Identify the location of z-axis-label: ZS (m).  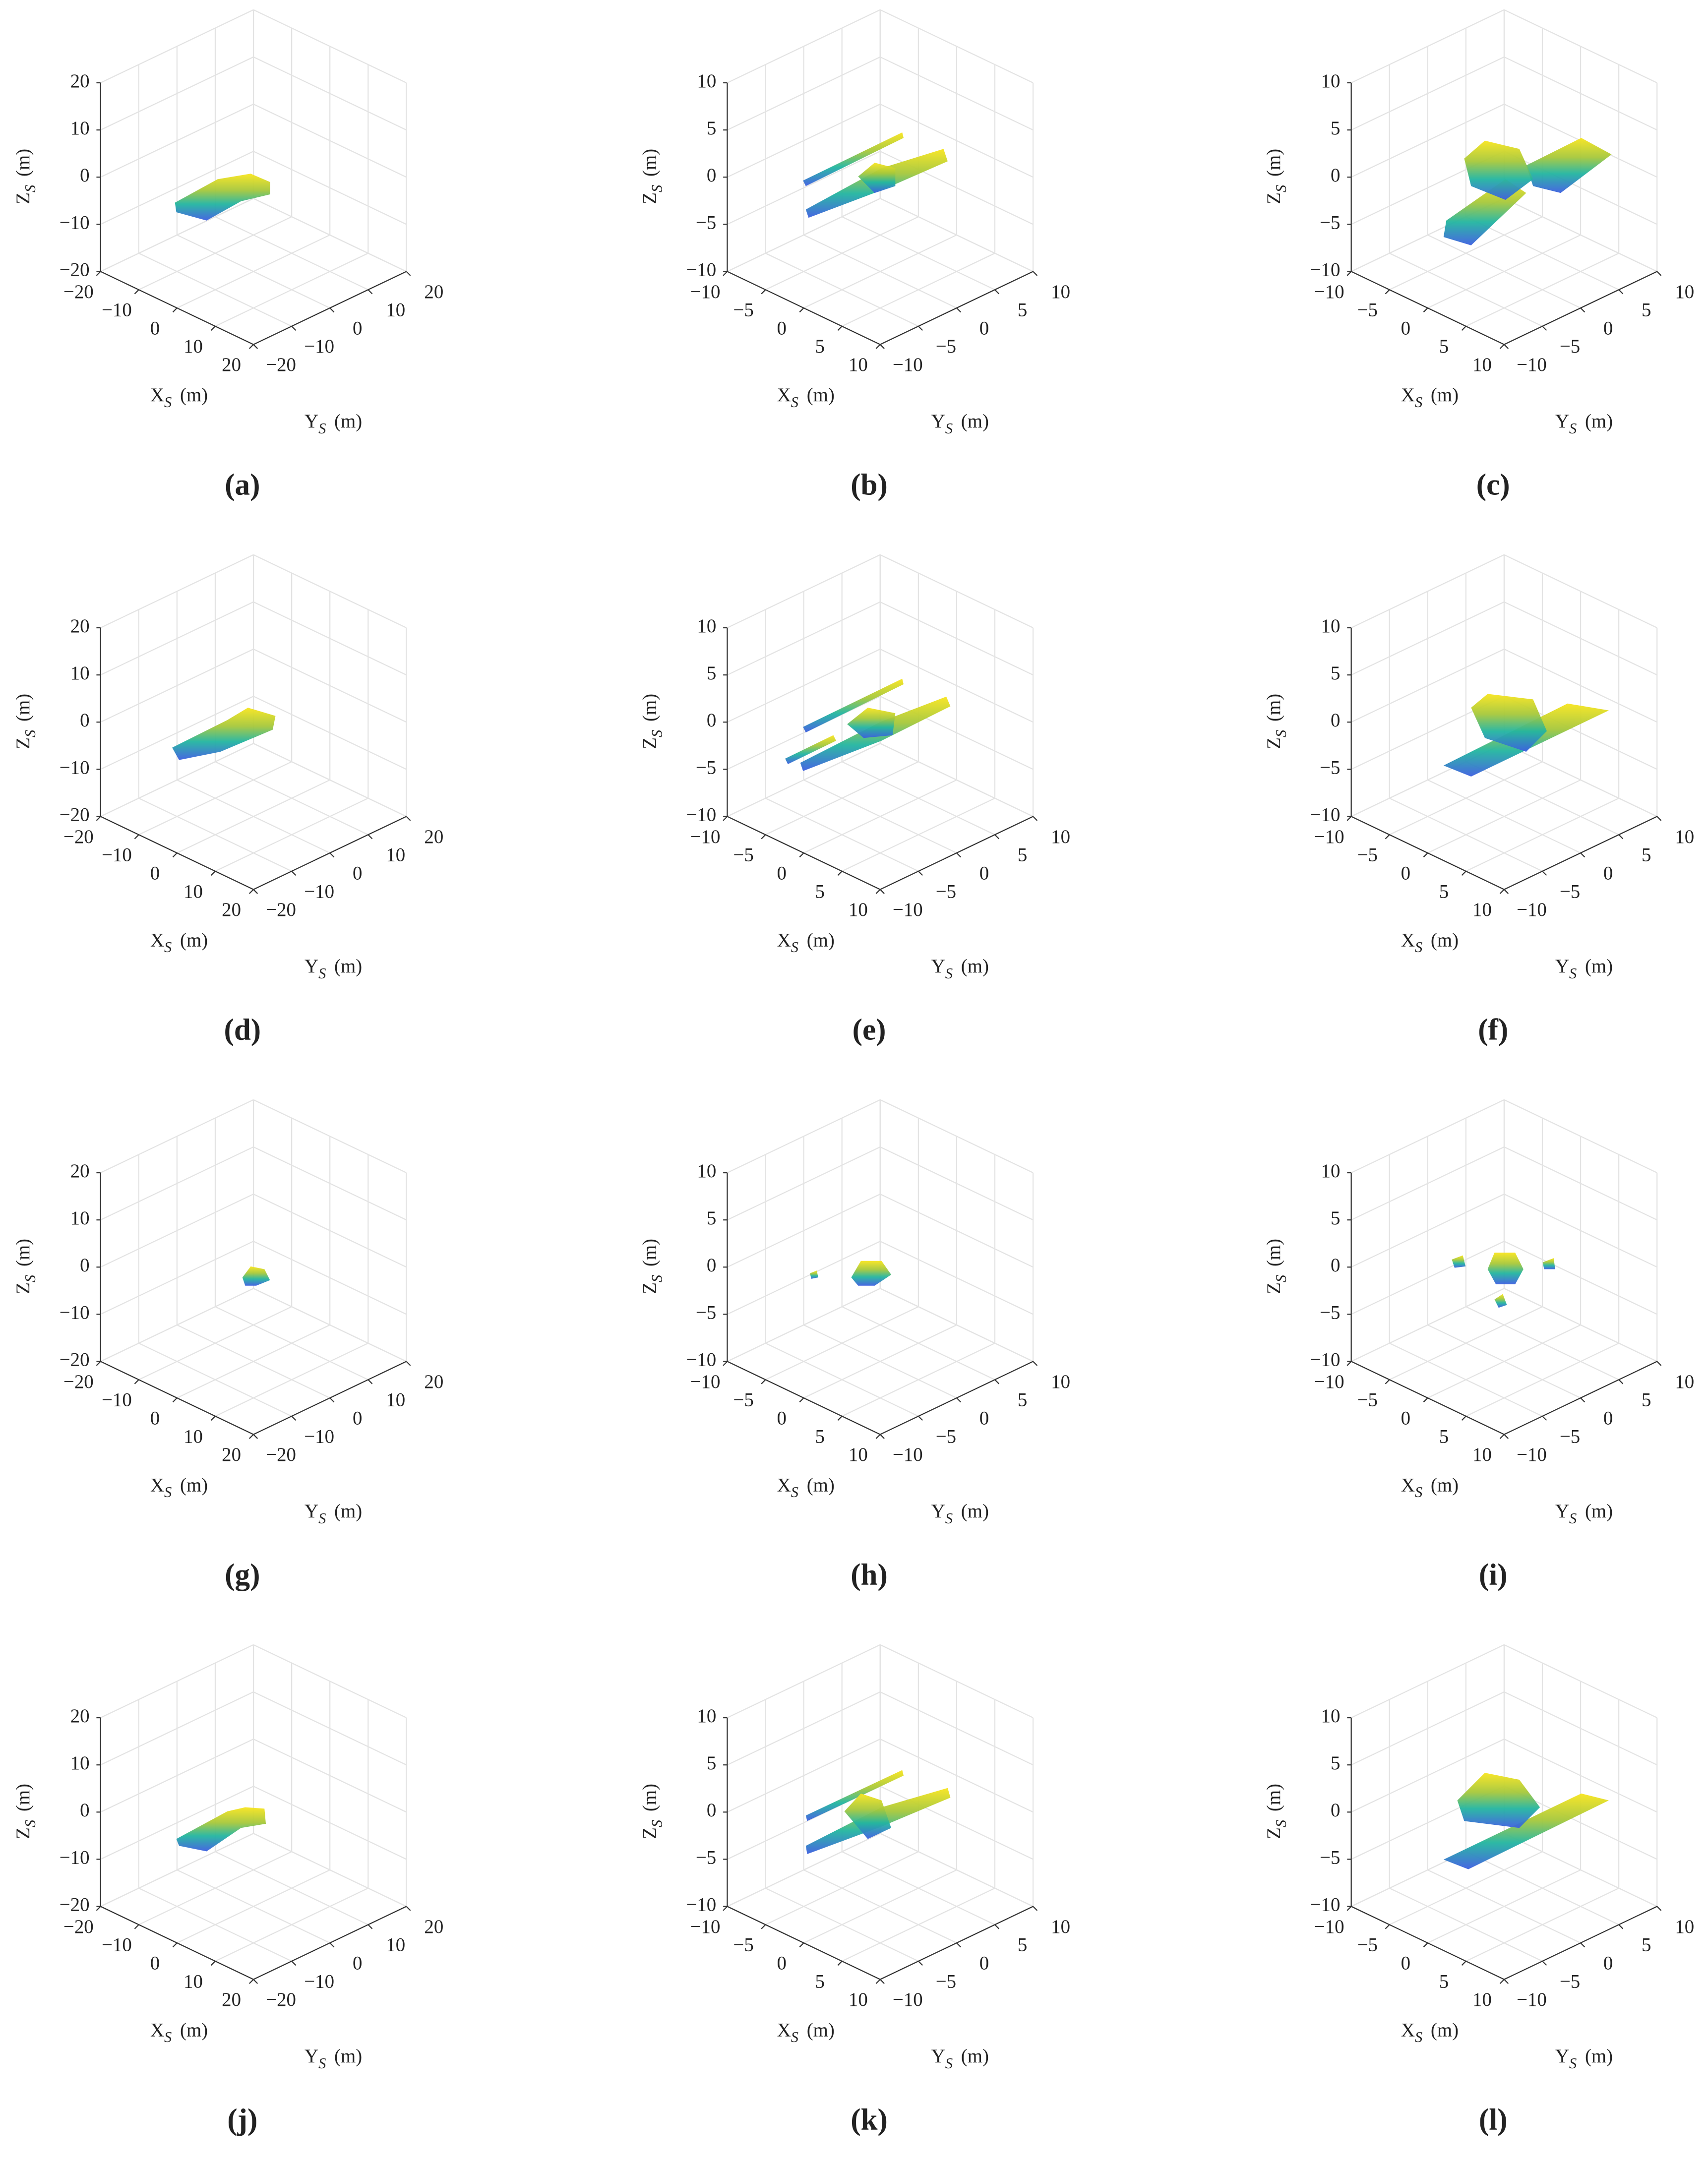
(652, 1266).